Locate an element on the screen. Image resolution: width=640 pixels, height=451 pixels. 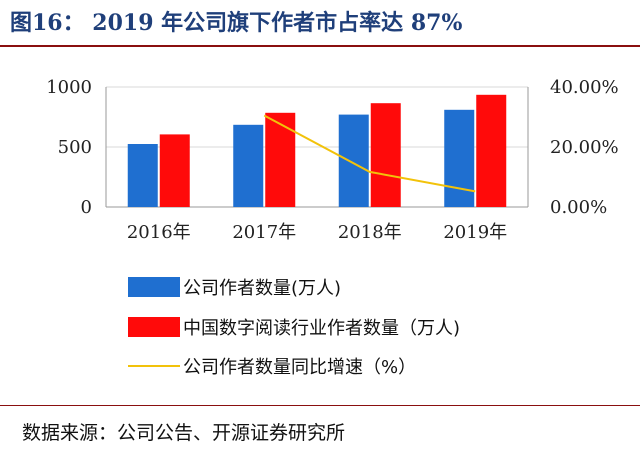
bar-series is located at coordinates (317, 150).